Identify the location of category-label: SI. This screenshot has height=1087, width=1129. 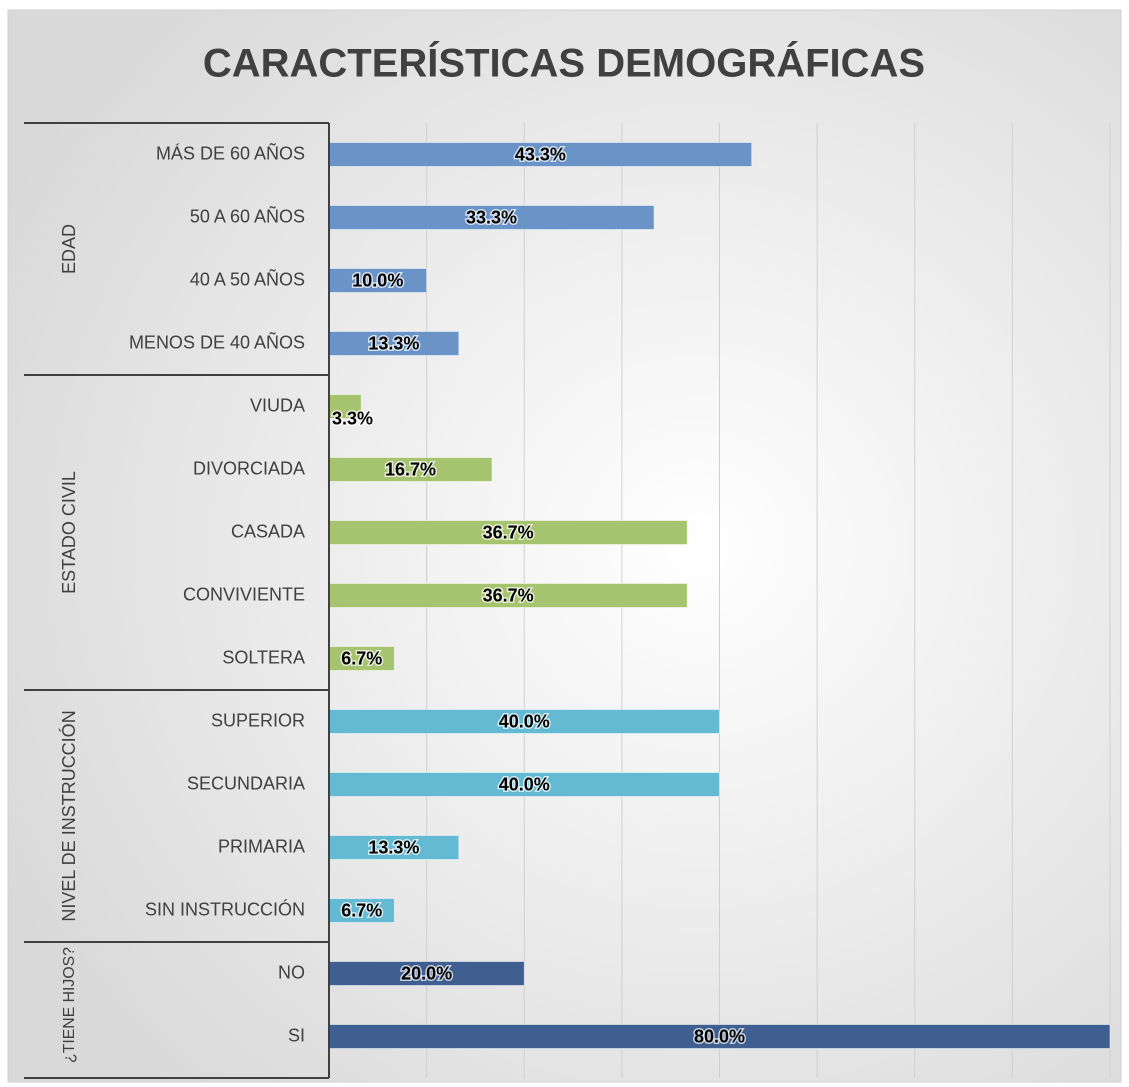
(296, 1035).